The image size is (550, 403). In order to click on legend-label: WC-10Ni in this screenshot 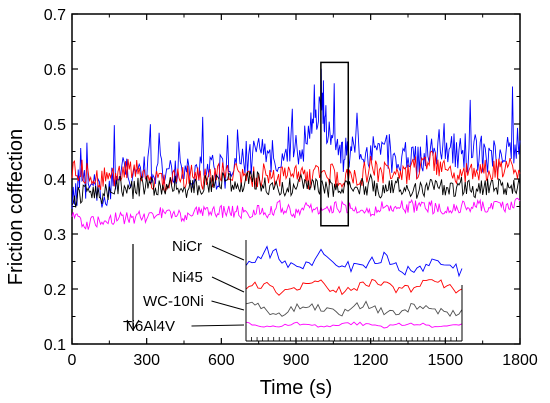, I will do `click(173, 301)`.